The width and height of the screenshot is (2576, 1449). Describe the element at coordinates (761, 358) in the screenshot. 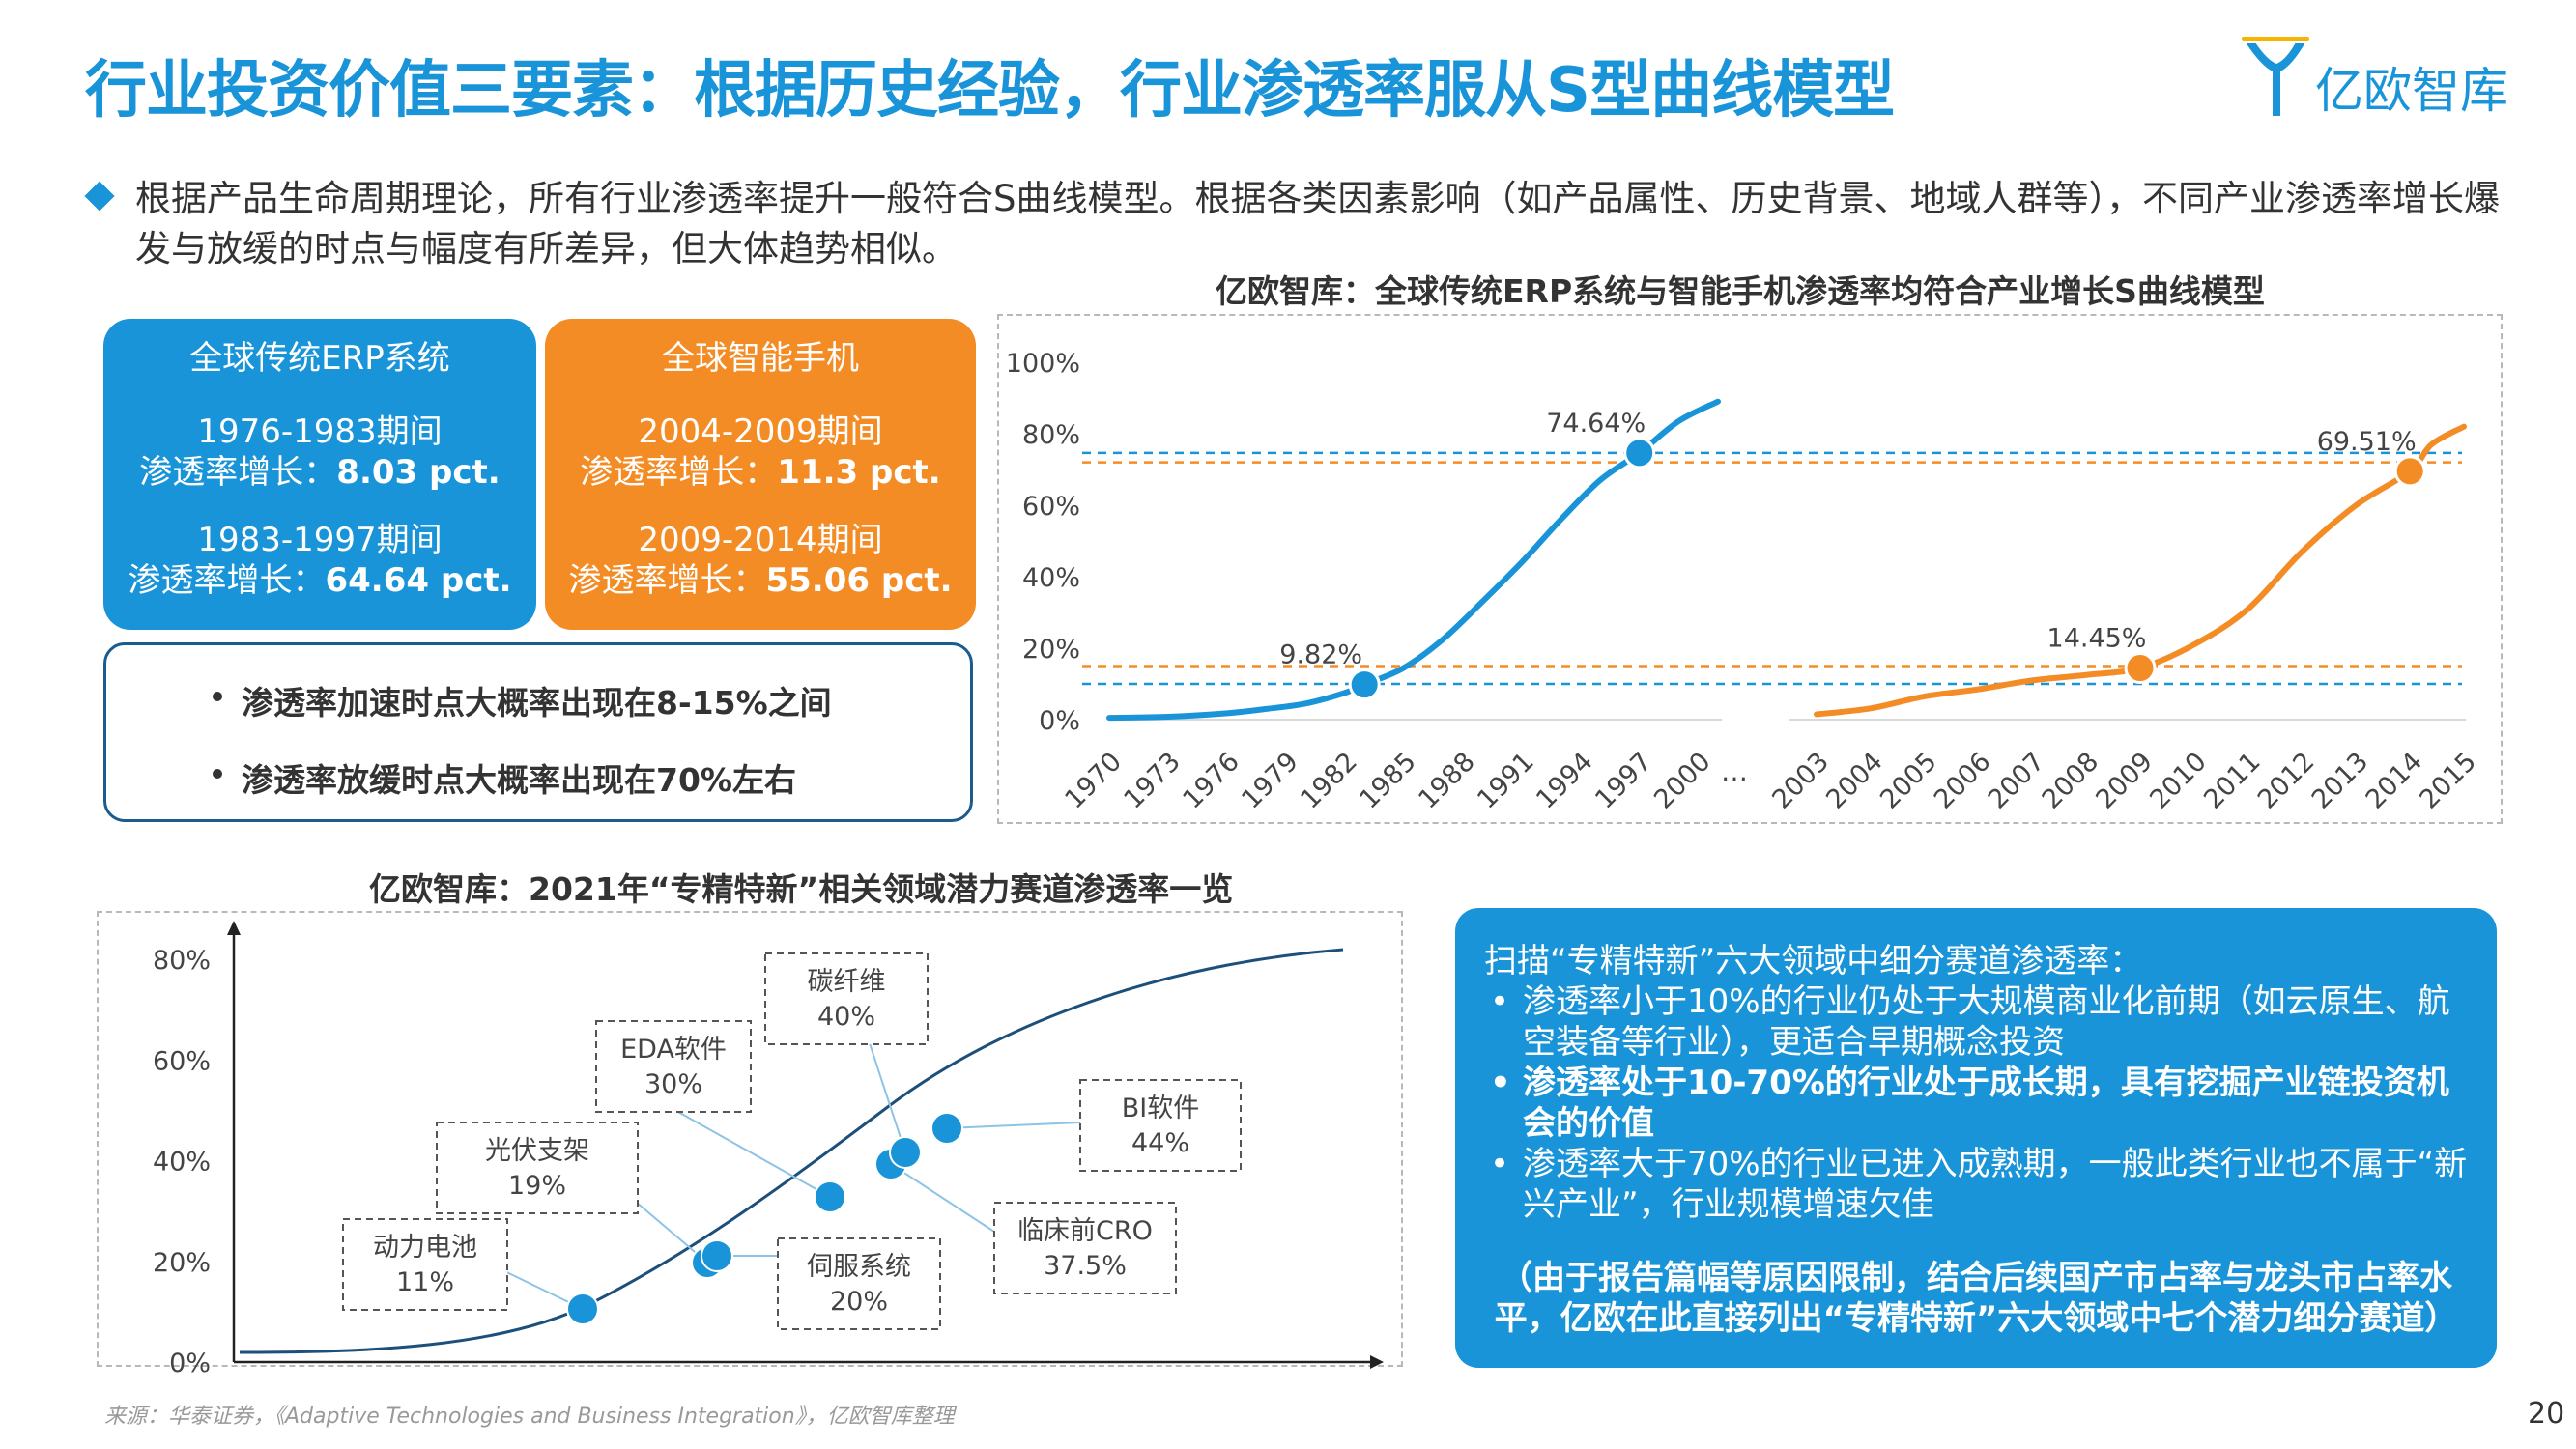

I see `phone-card-title: 全球智能手机` at that location.